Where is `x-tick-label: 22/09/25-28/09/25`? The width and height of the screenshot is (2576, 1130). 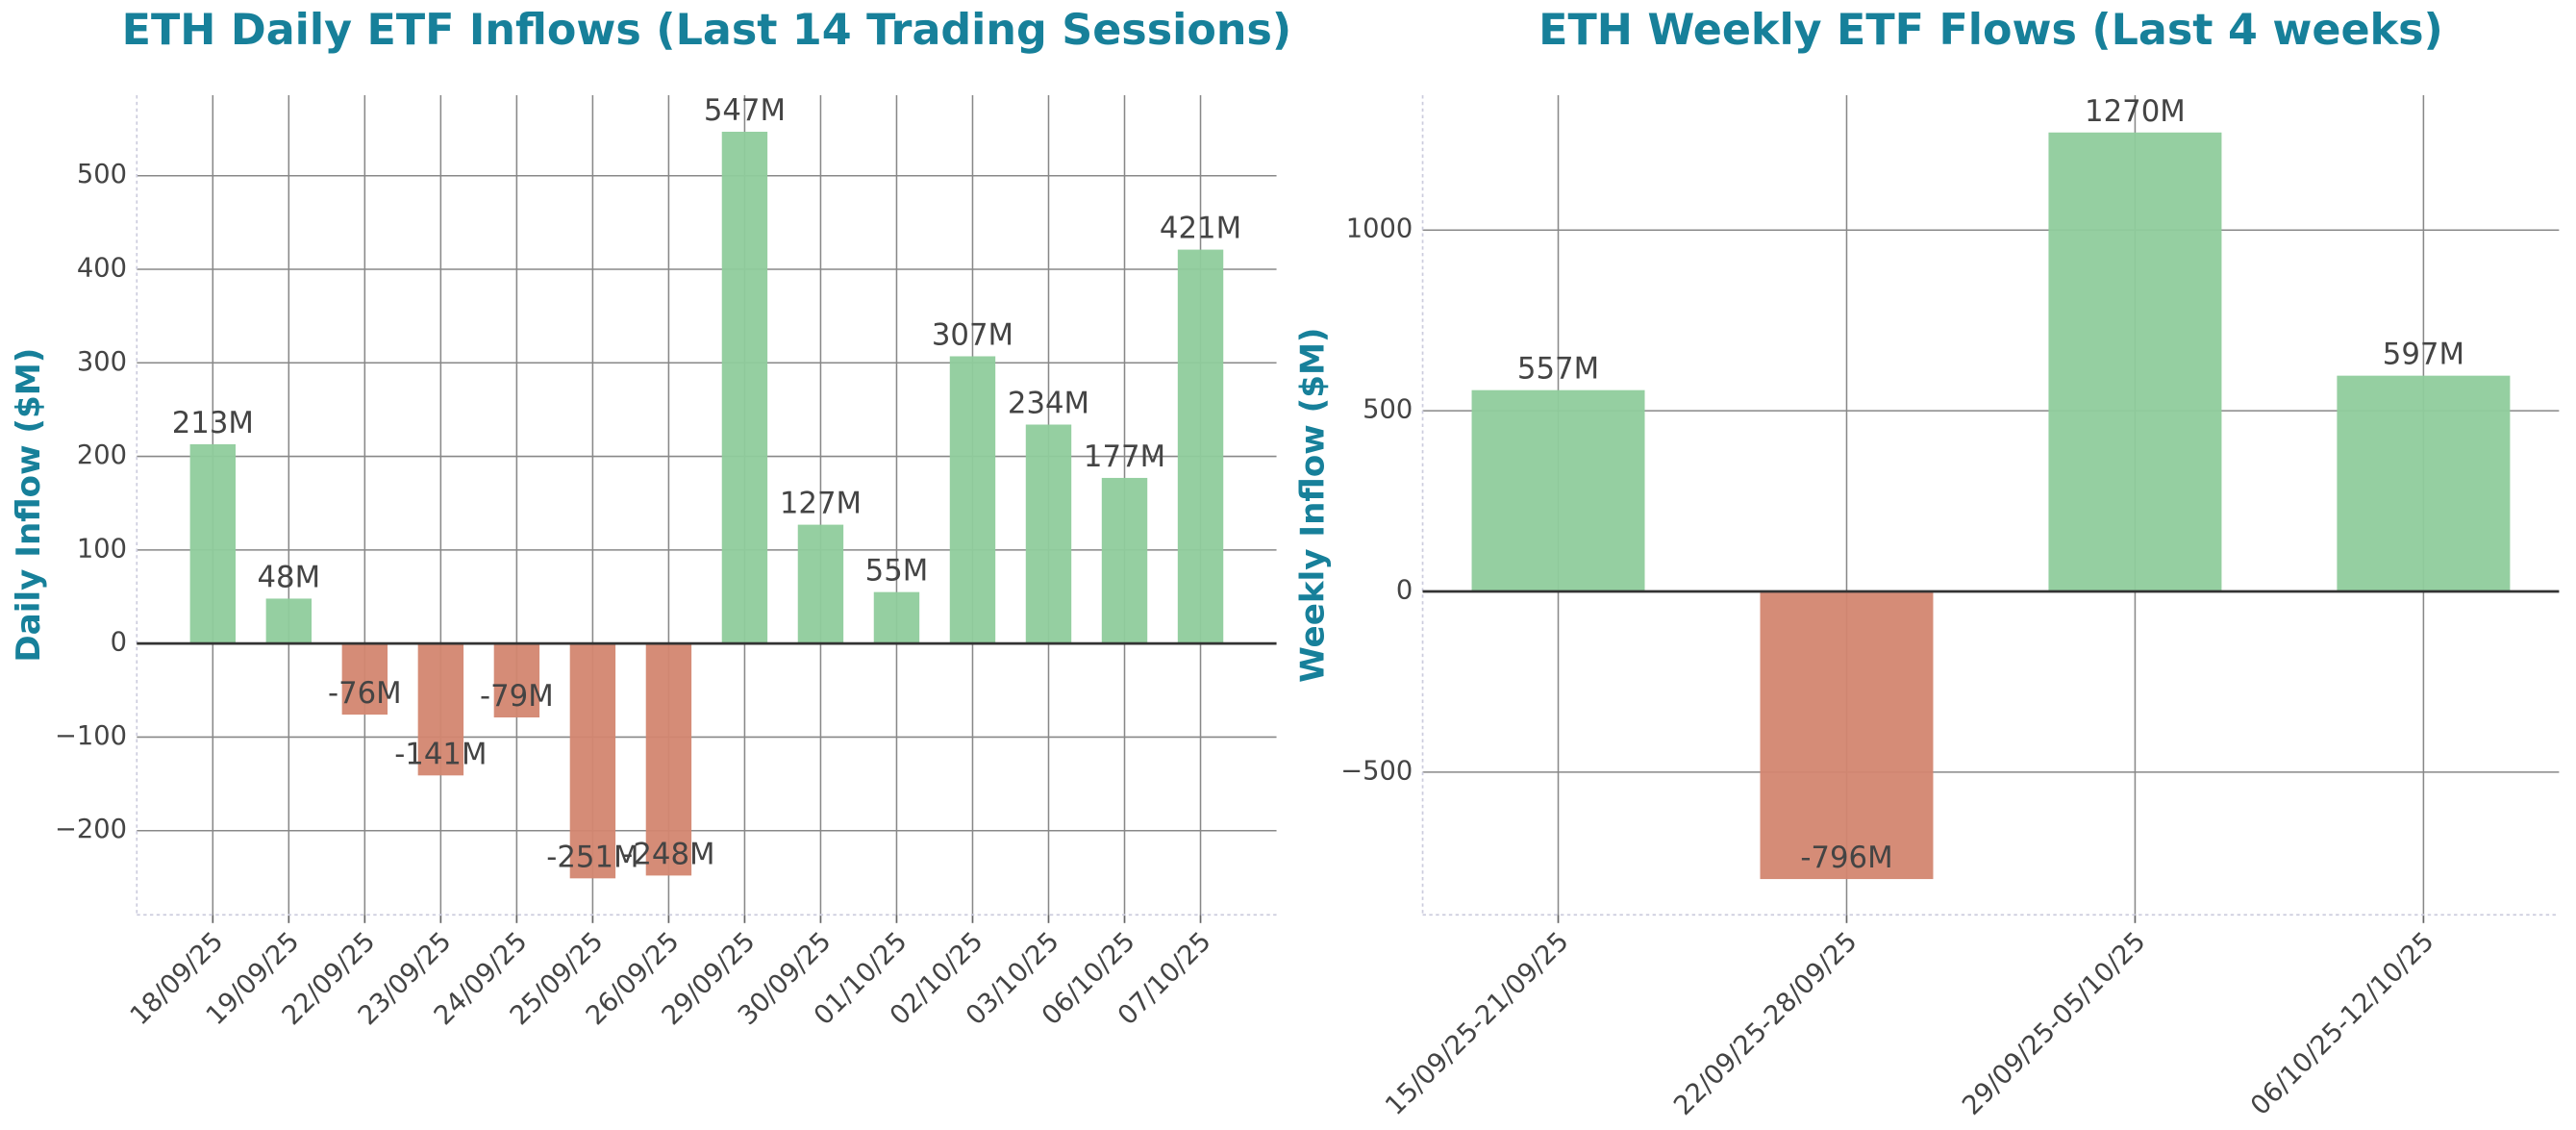
x-tick-label: 22/09/25-28/09/25 is located at coordinates (1765, 1024).